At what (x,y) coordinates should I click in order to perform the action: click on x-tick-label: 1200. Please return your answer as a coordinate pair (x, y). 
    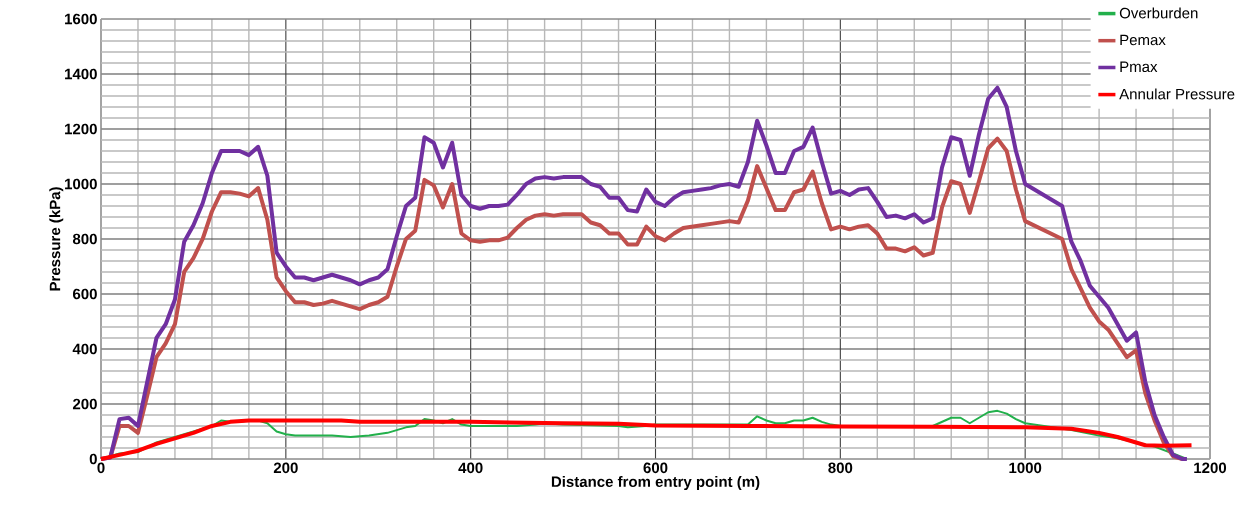
    Looking at the image, I should click on (1210, 468).